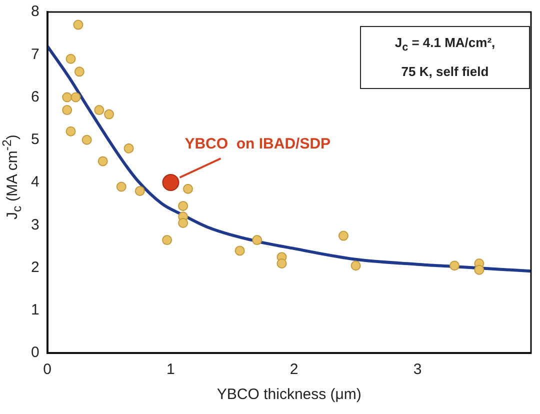 This screenshot has width=540, height=414. What do you see at coordinates (35, 11) in the screenshot?
I see `y-tick-label: 8` at bounding box center [35, 11].